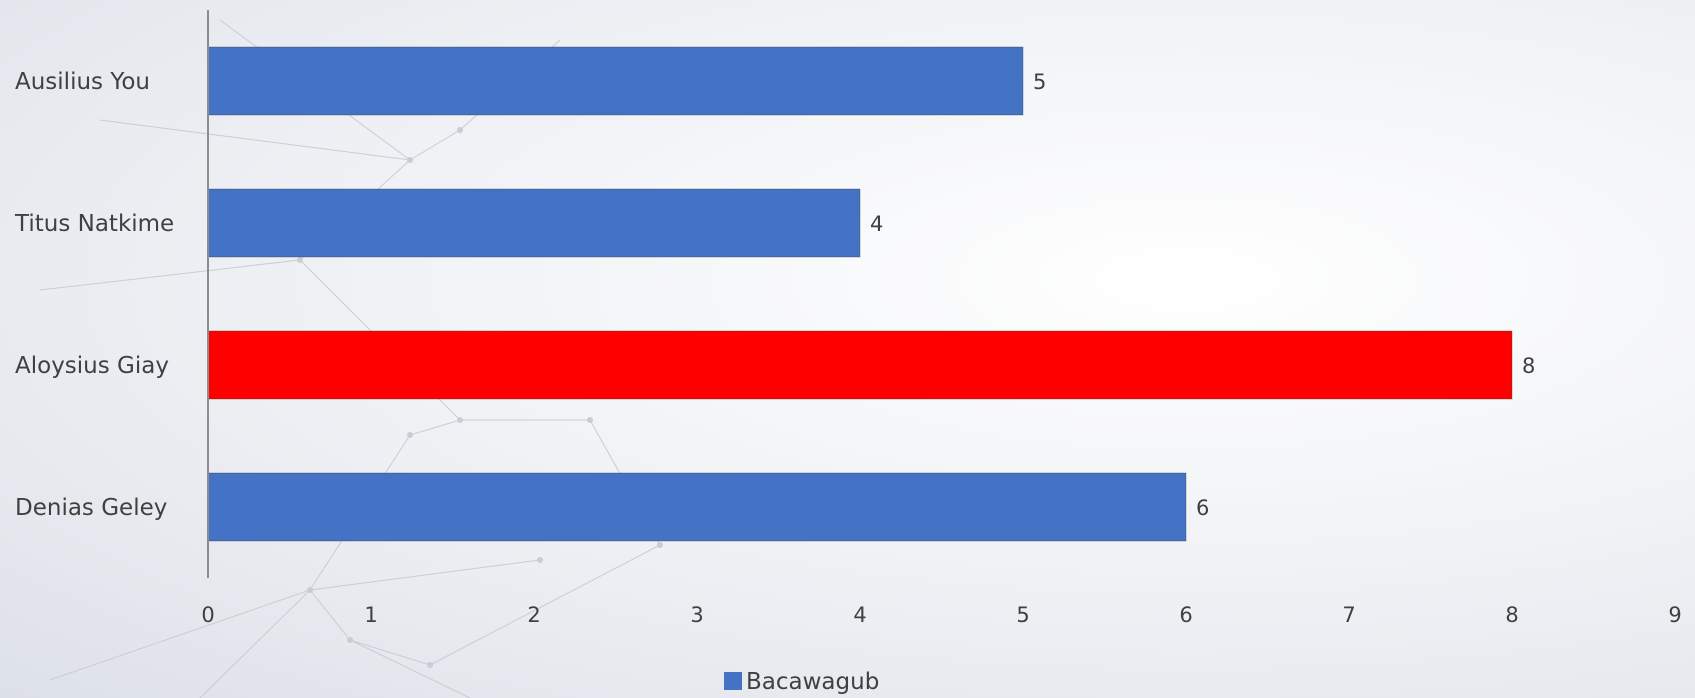 The image size is (1695, 698). What do you see at coordinates (696, 615) in the screenshot?
I see `x-tick-label-3: 3` at bounding box center [696, 615].